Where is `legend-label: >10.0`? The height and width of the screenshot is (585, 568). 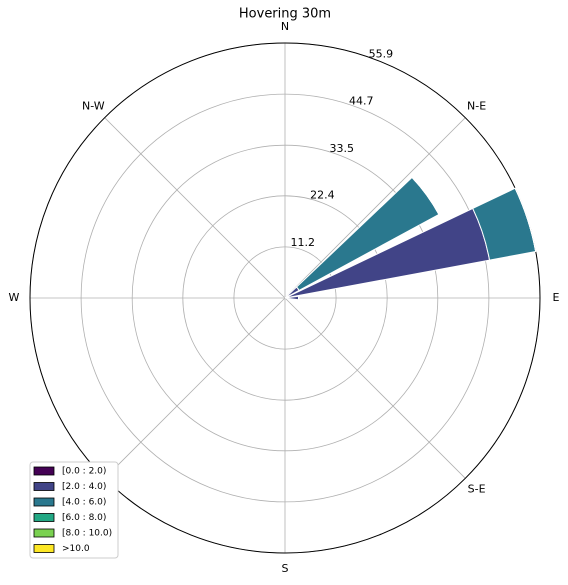 legend-label: >10.0 is located at coordinates (76, 549).